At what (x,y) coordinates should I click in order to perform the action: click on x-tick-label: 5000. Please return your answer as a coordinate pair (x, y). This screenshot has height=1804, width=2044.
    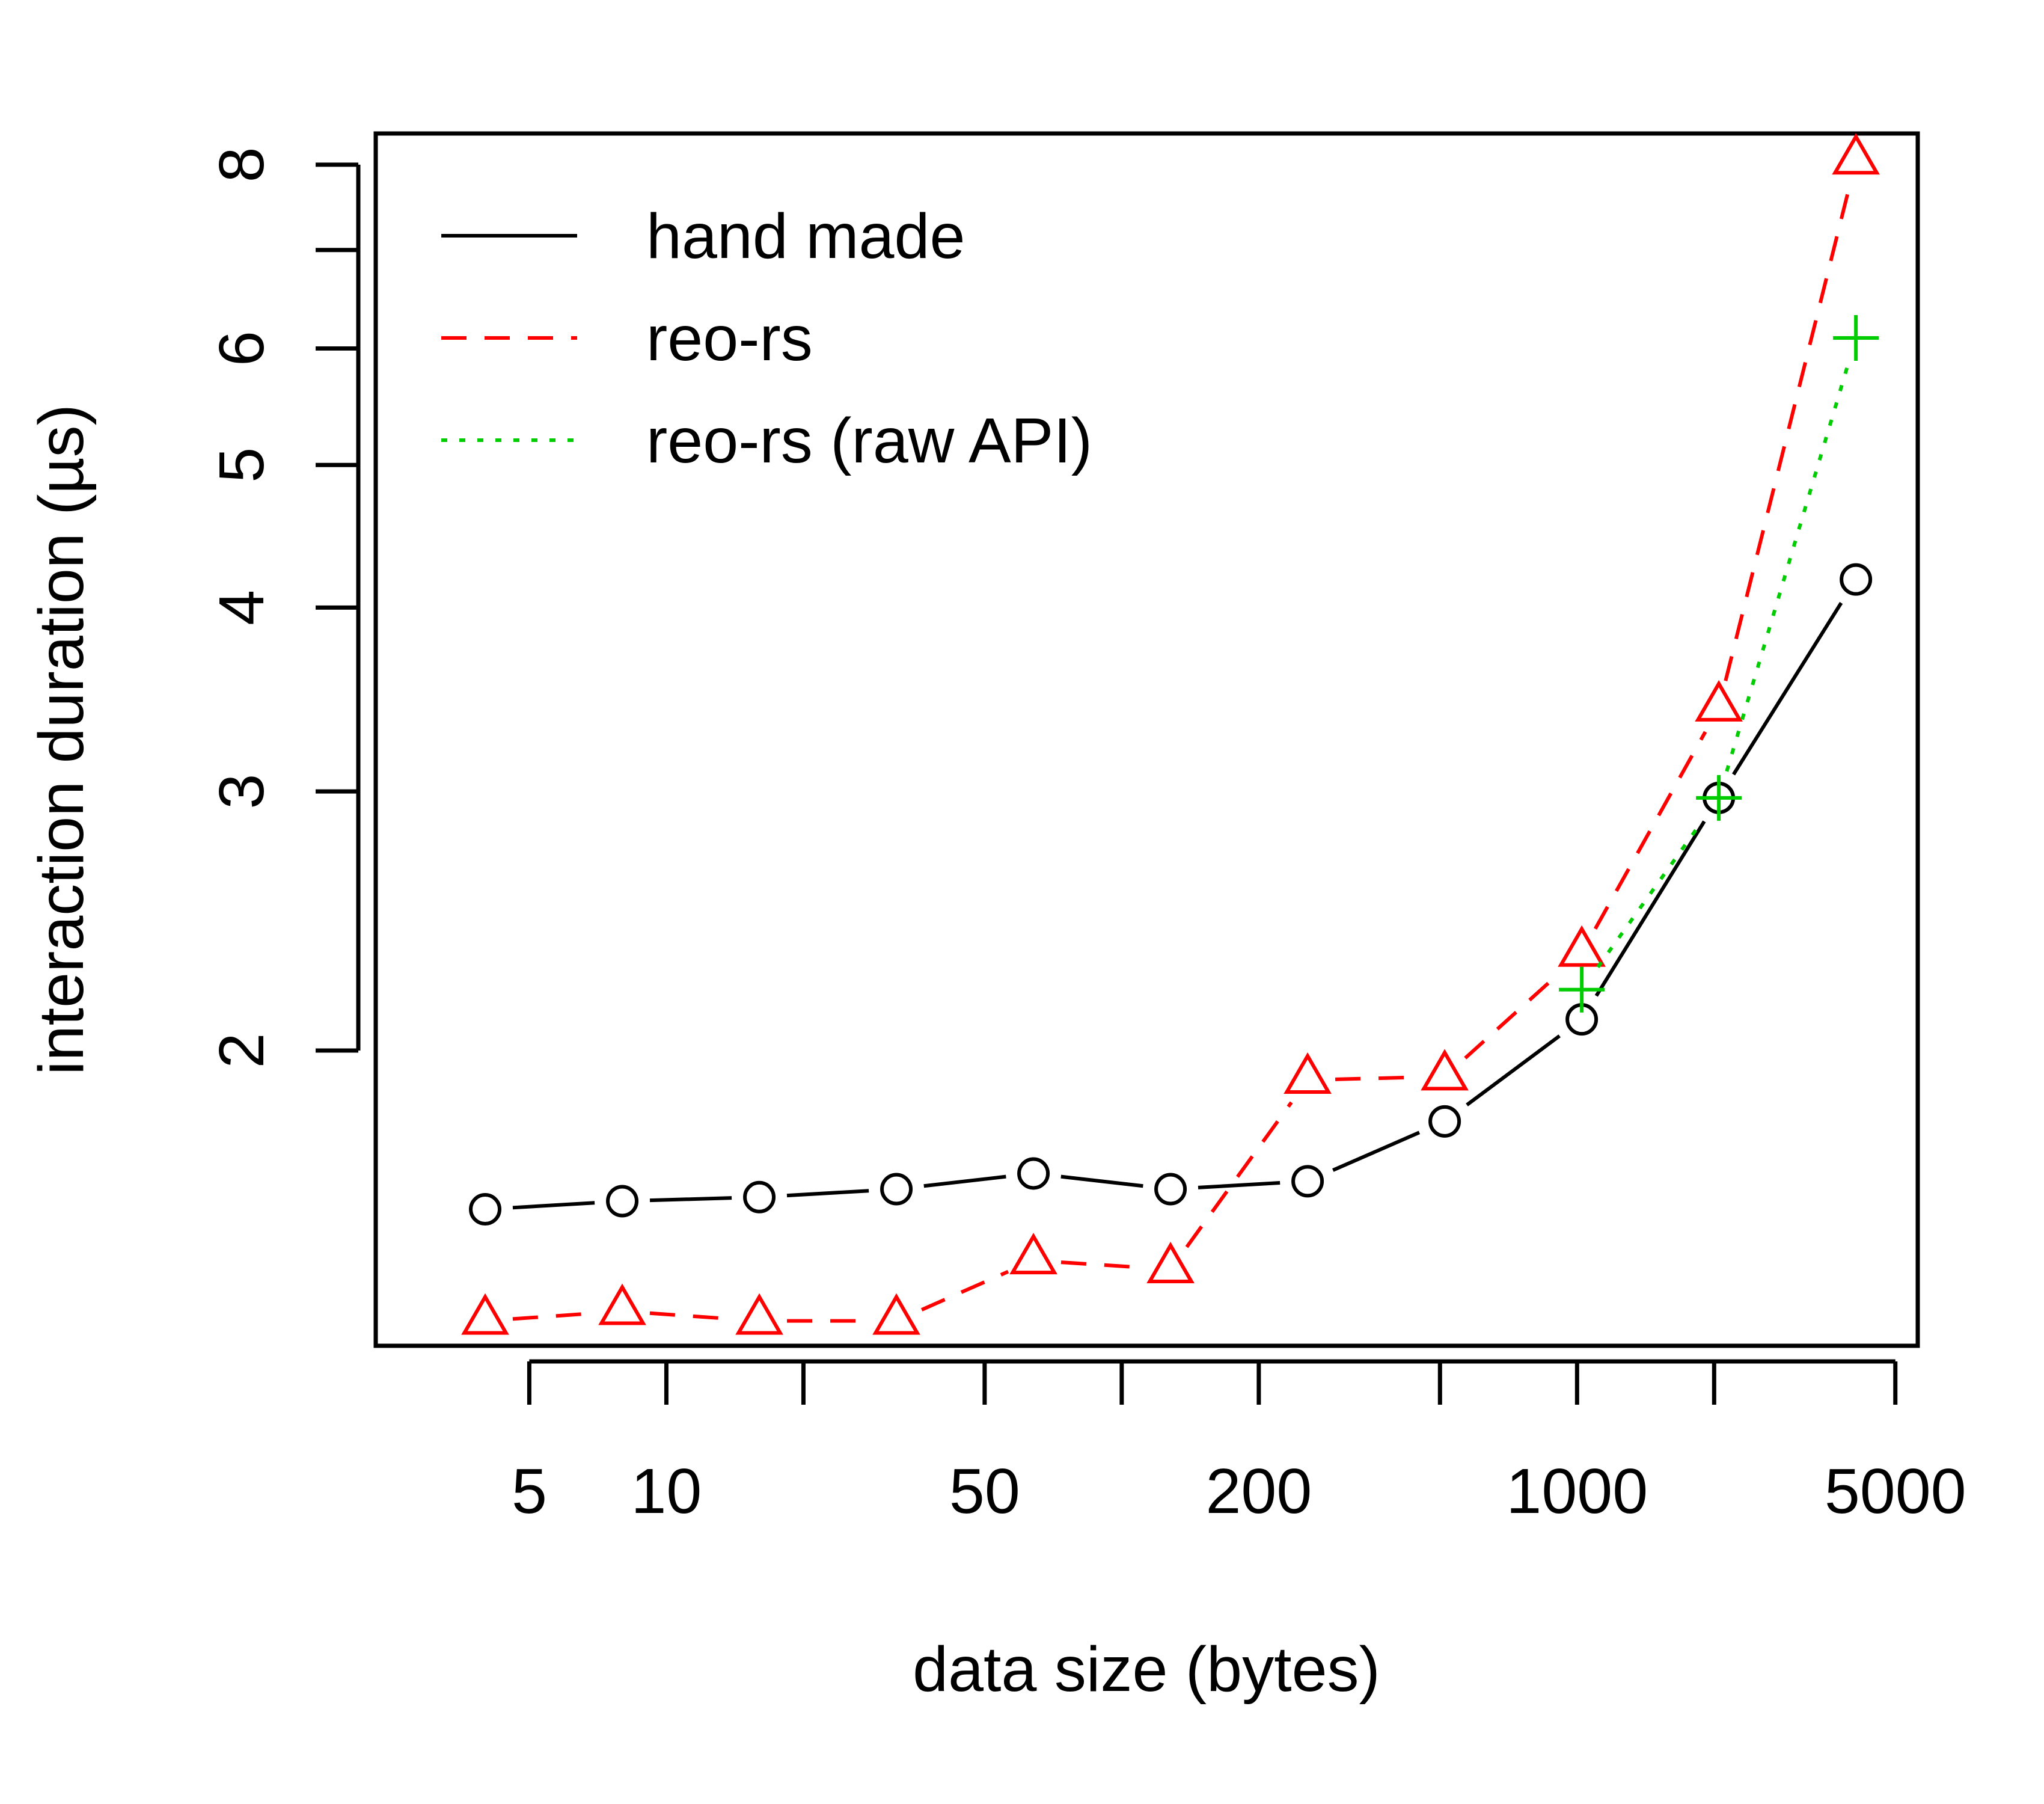
    Looking at the image, I should click on (1896, 1492).